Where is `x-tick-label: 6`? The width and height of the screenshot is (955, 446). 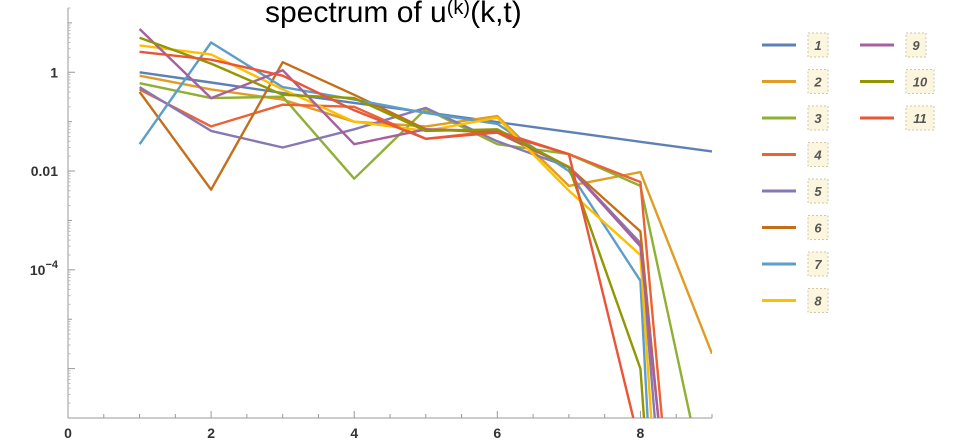 x-tick-label: 6 is located at coordinates (497, 433).